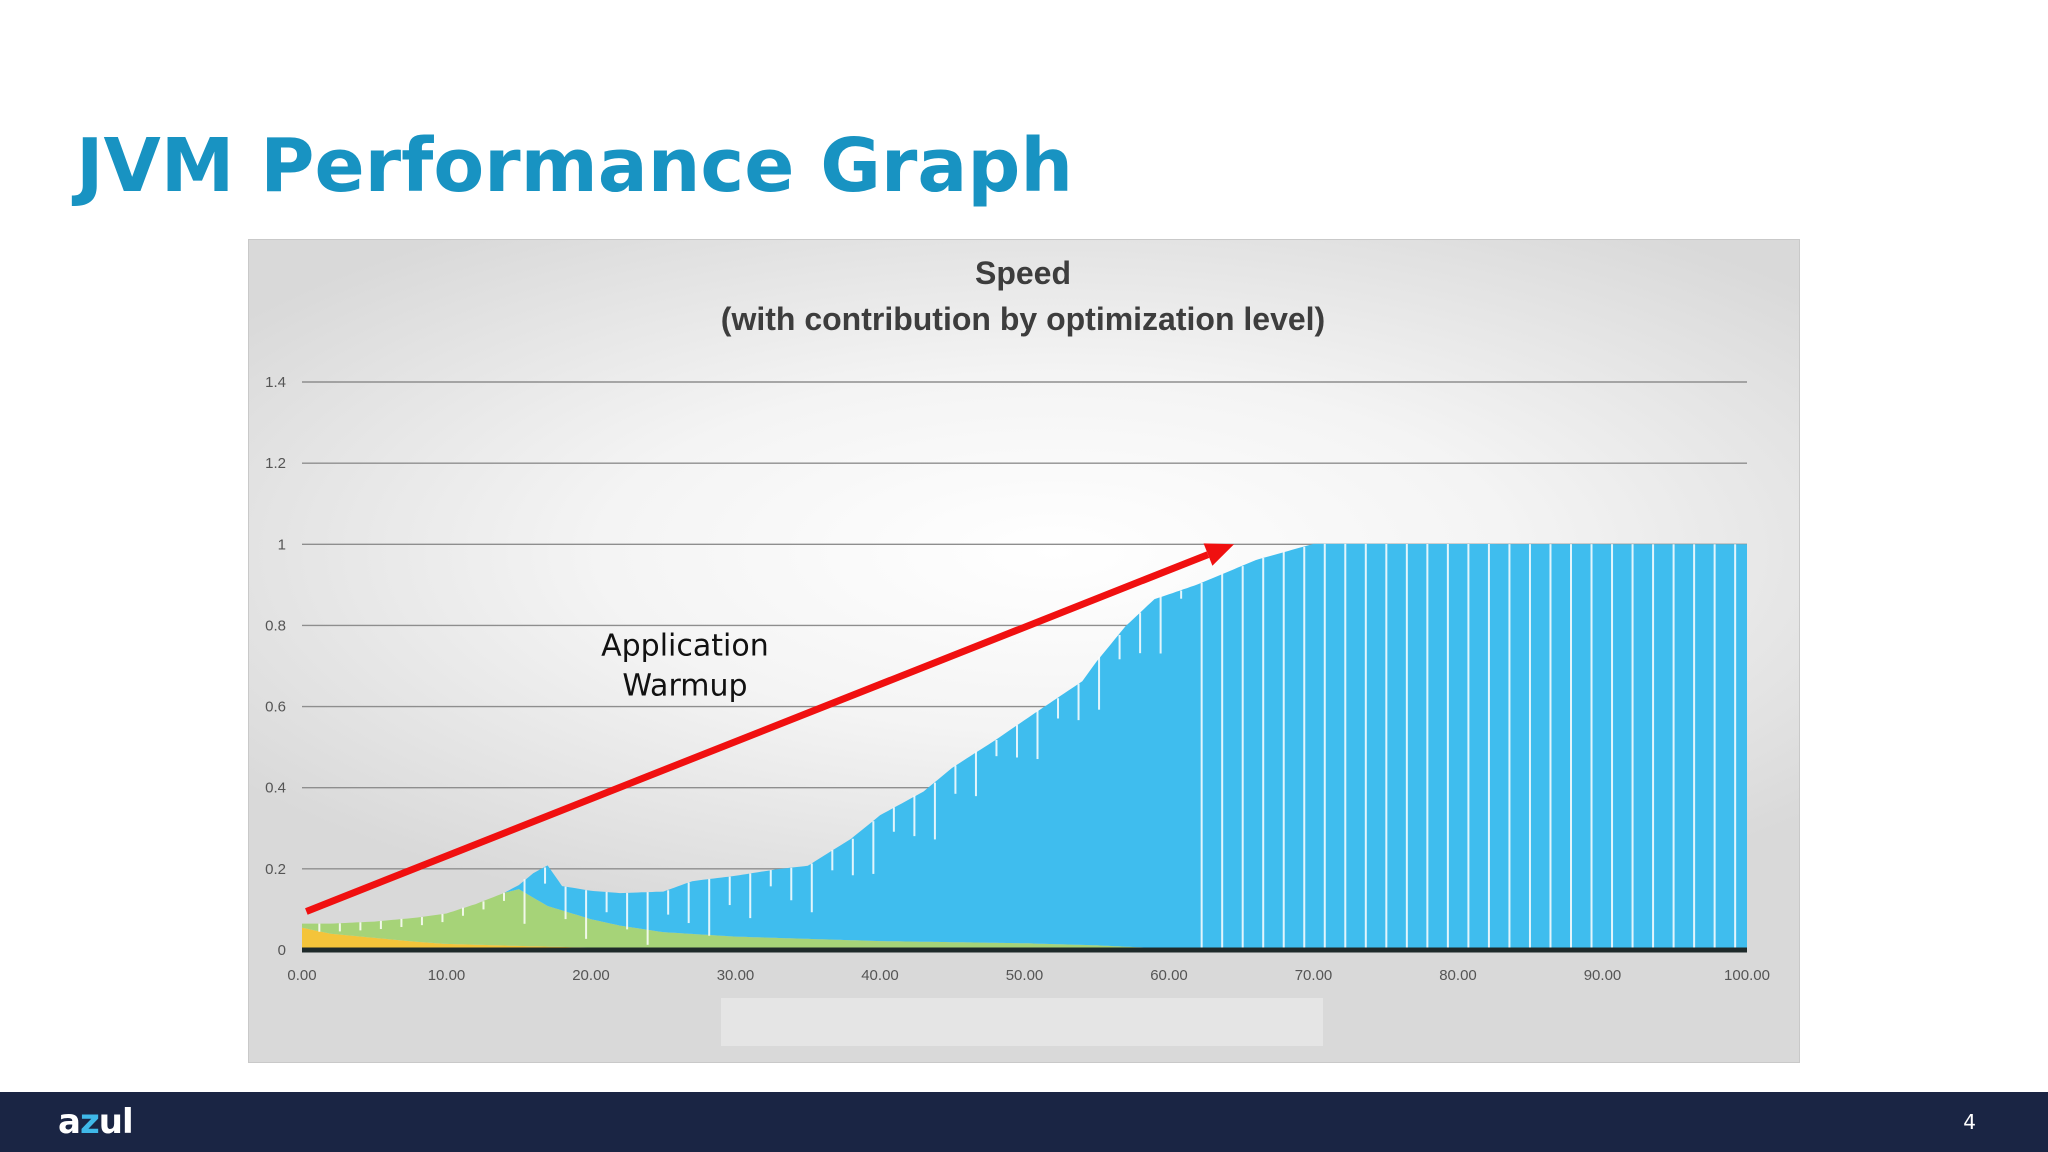  What do you see at coordinates (275, 666) in the screenshot?
I see `y-axis-ticks: 0 0.2 0.4 0.6 0.8 1 1.2 1.4` at bounding box center [275, 666].